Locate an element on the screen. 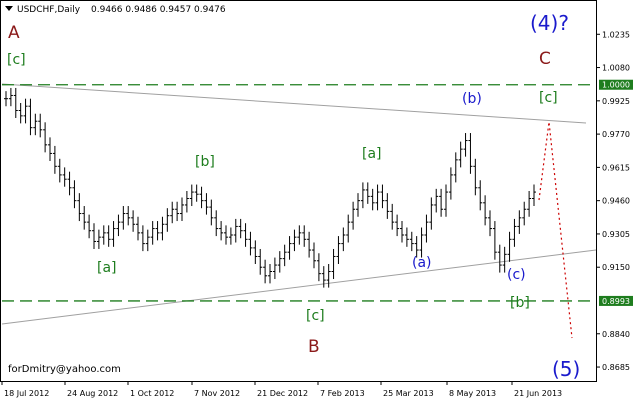 The width and height of the screenshot is (638, 403). level-badge-label: 0.8993 is located at coordinates (616, 301).